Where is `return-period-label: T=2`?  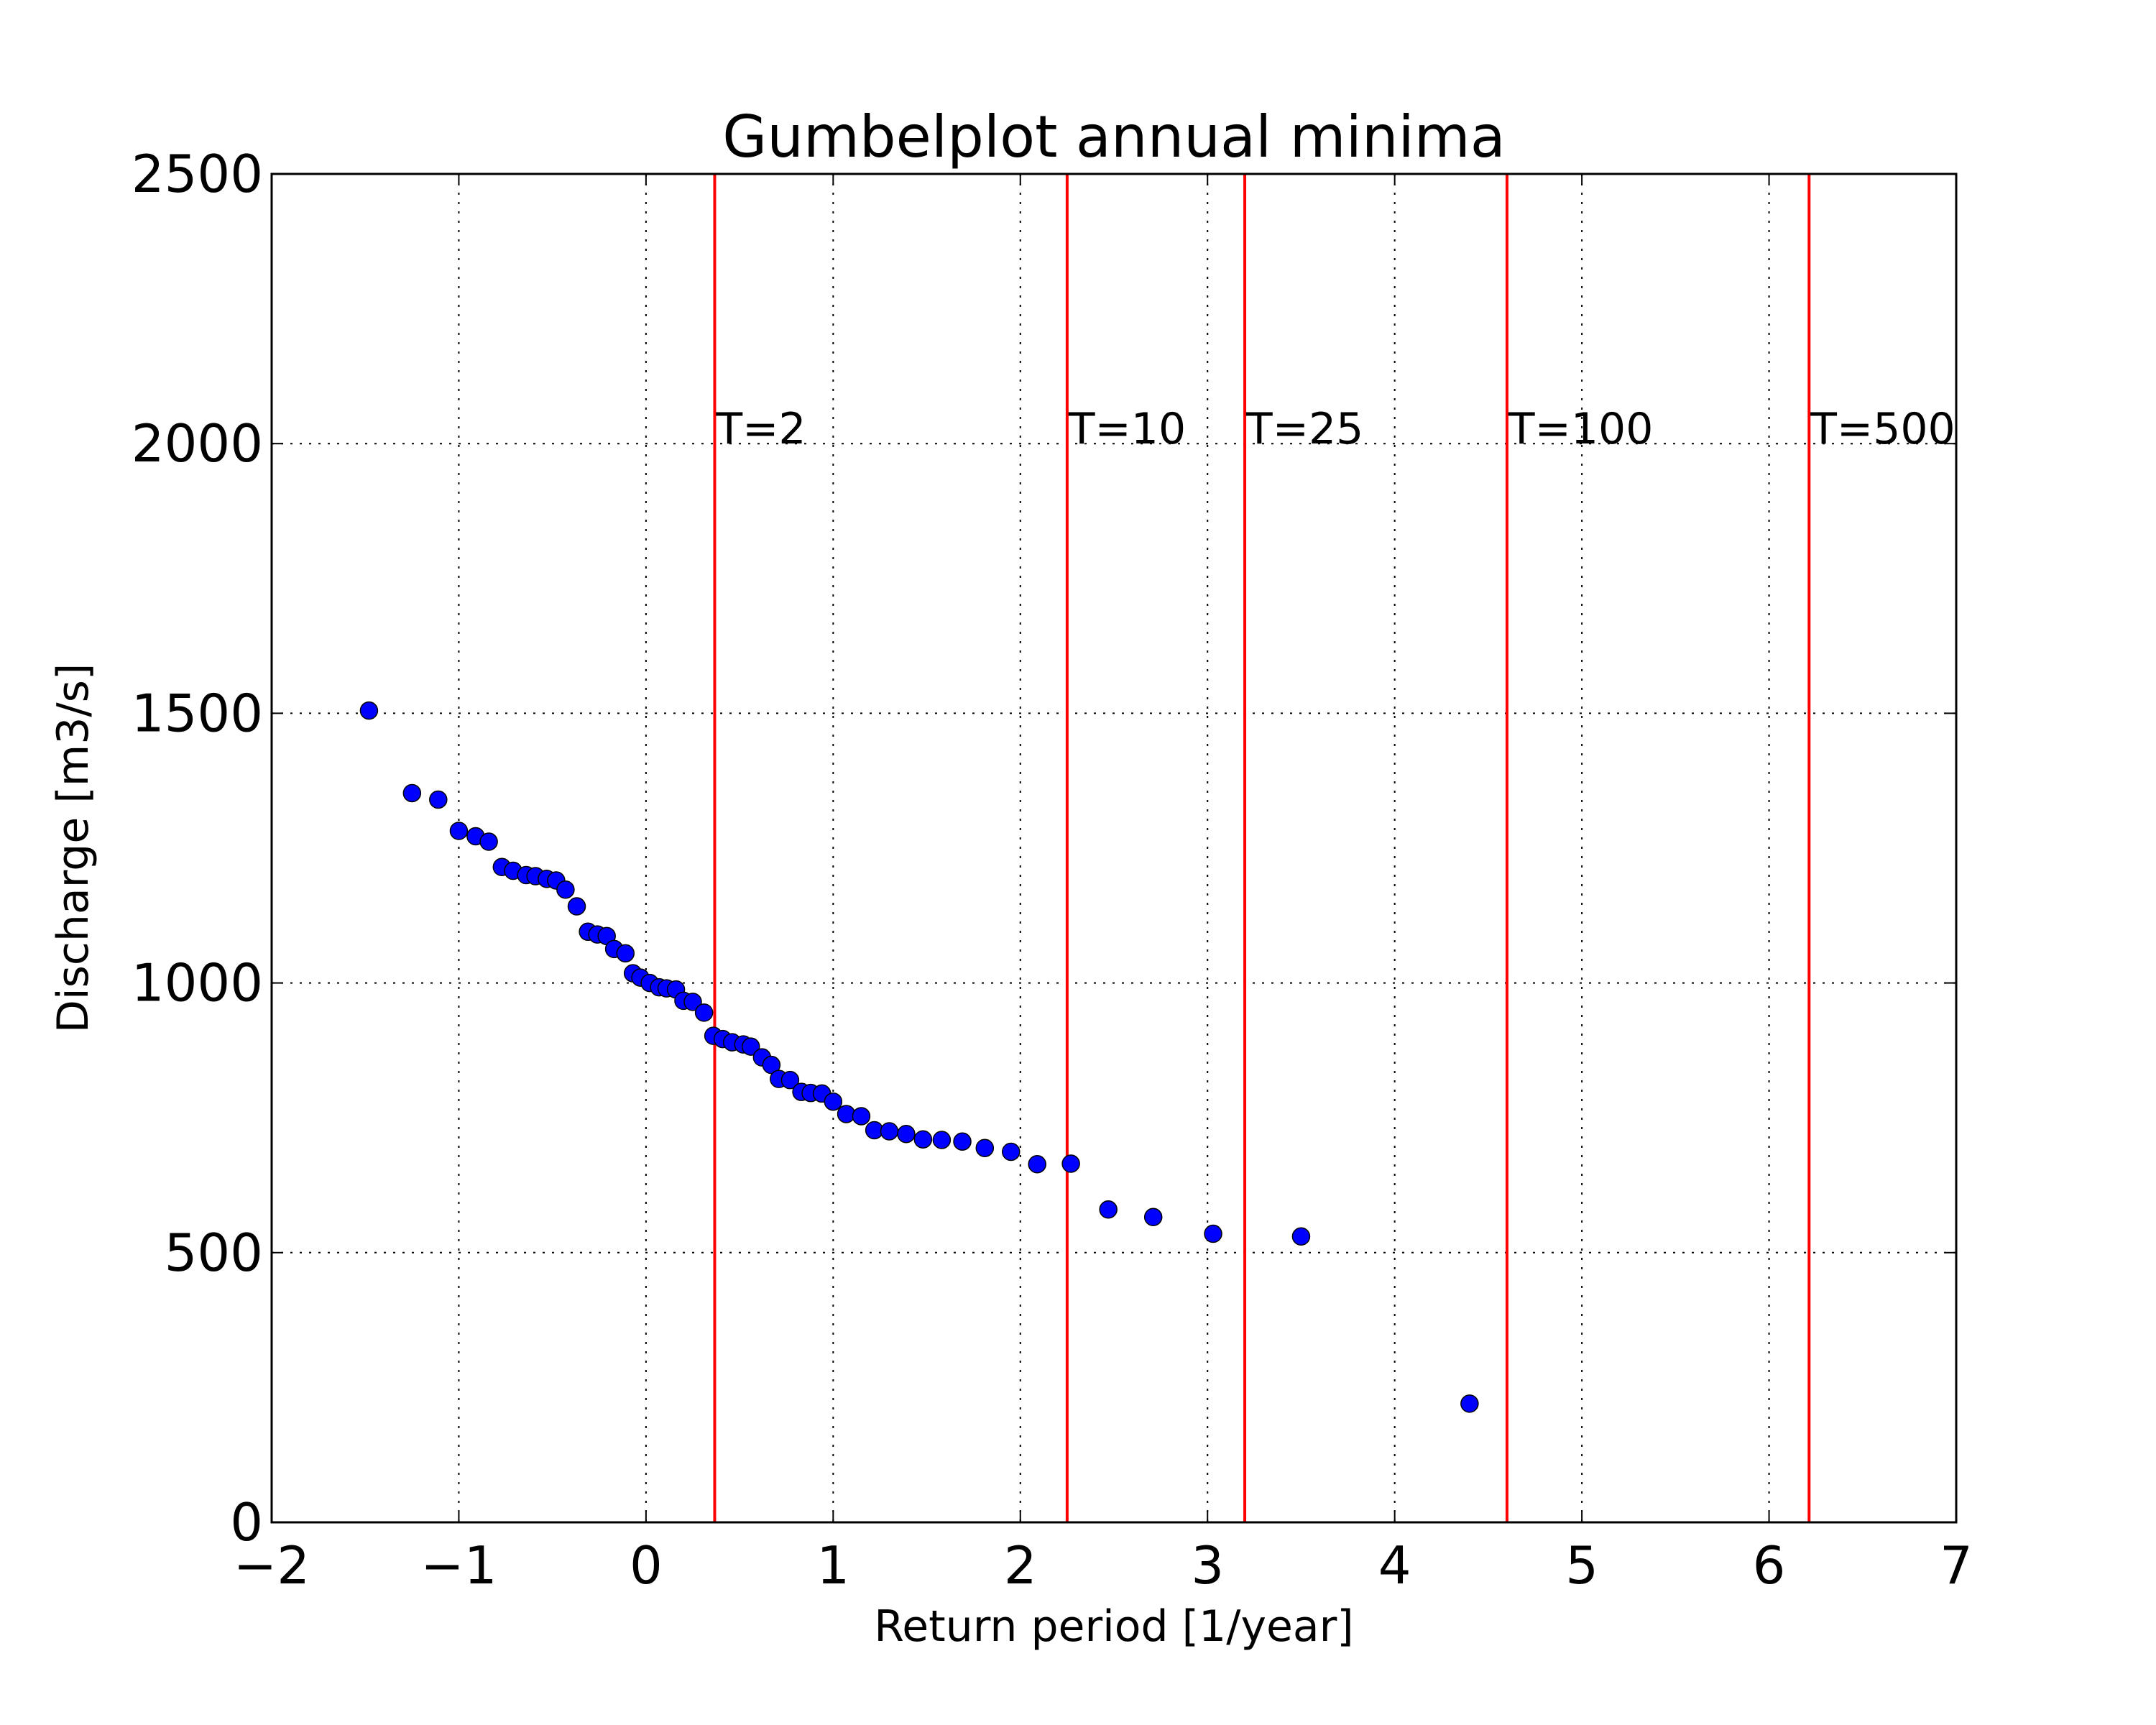
return-period-label: T=2 is located at coordinates (761, 429).